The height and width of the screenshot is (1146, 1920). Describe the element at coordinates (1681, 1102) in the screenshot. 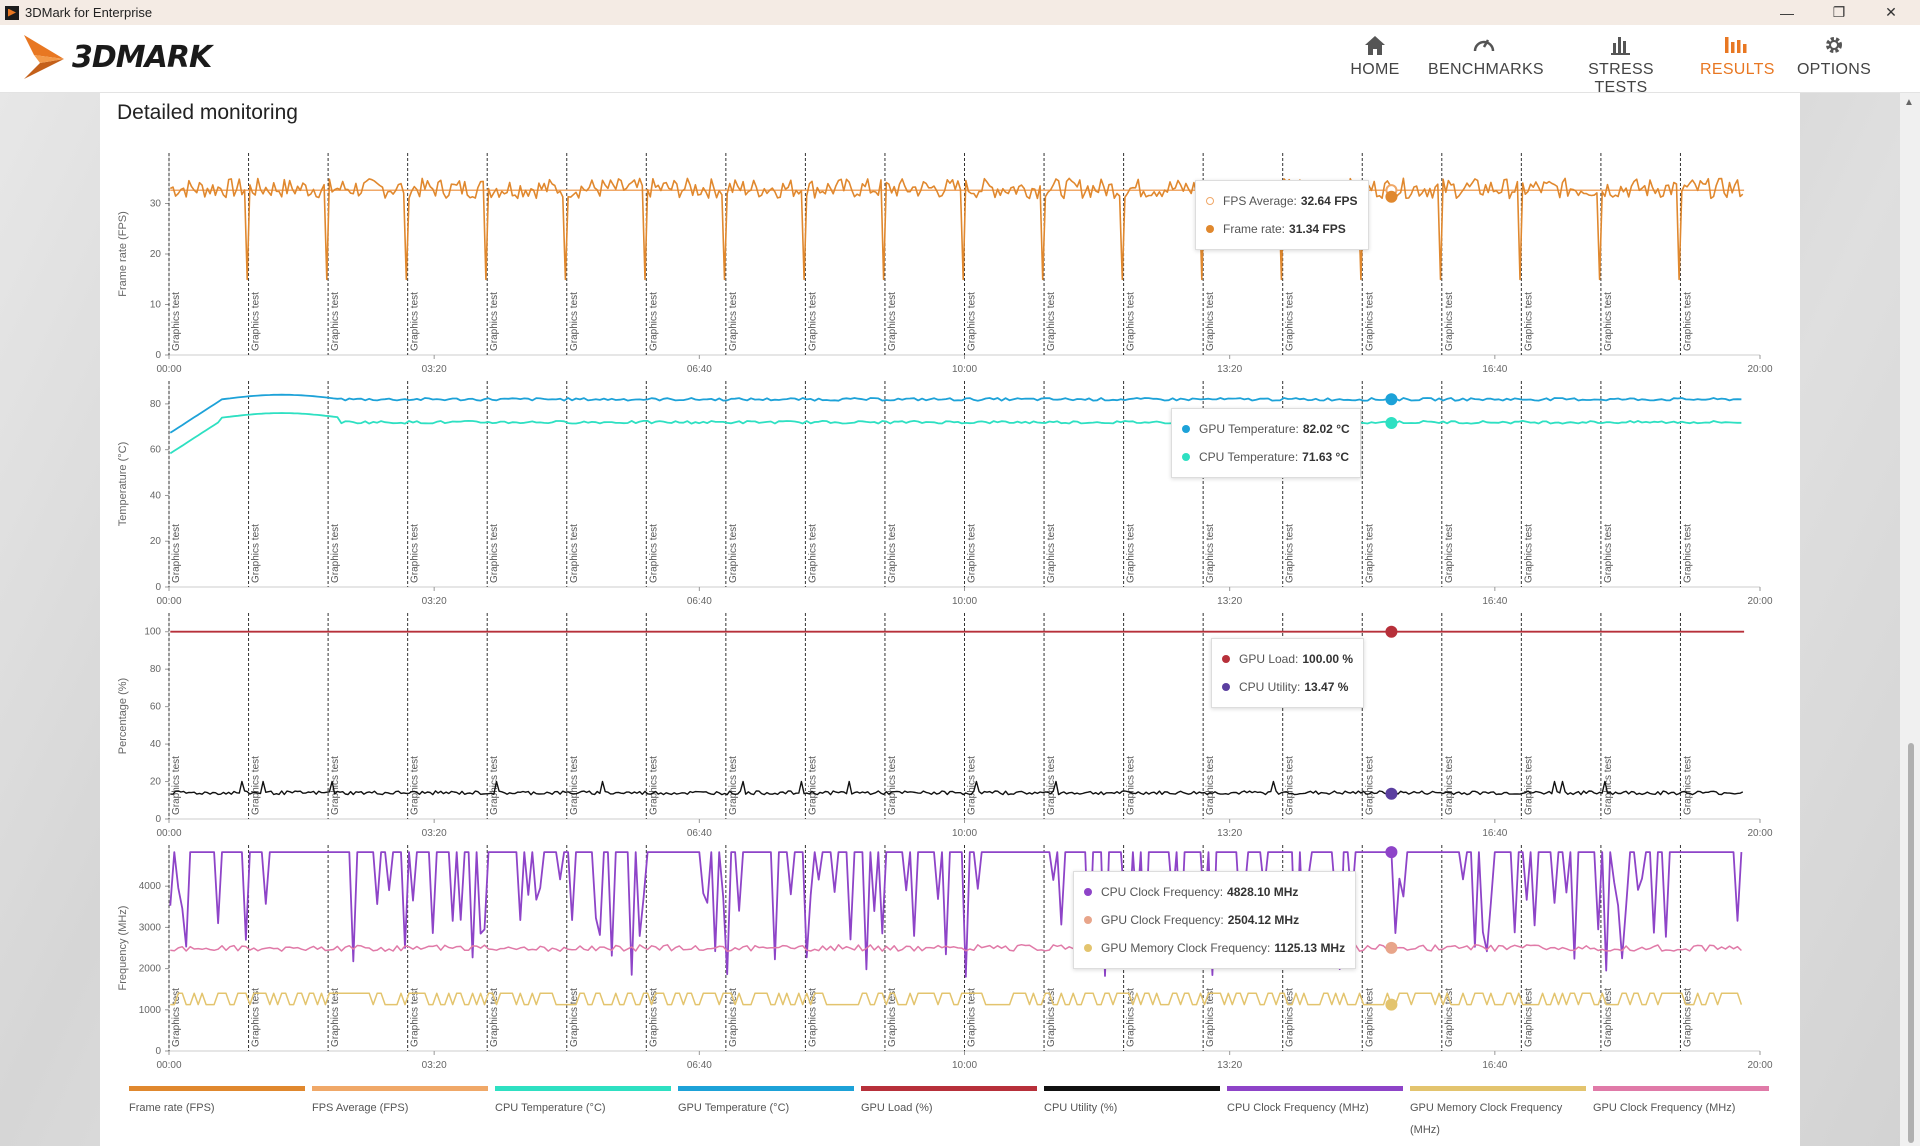

I see `legend-item: GPU Clock Frequency (MHz)` at that location.